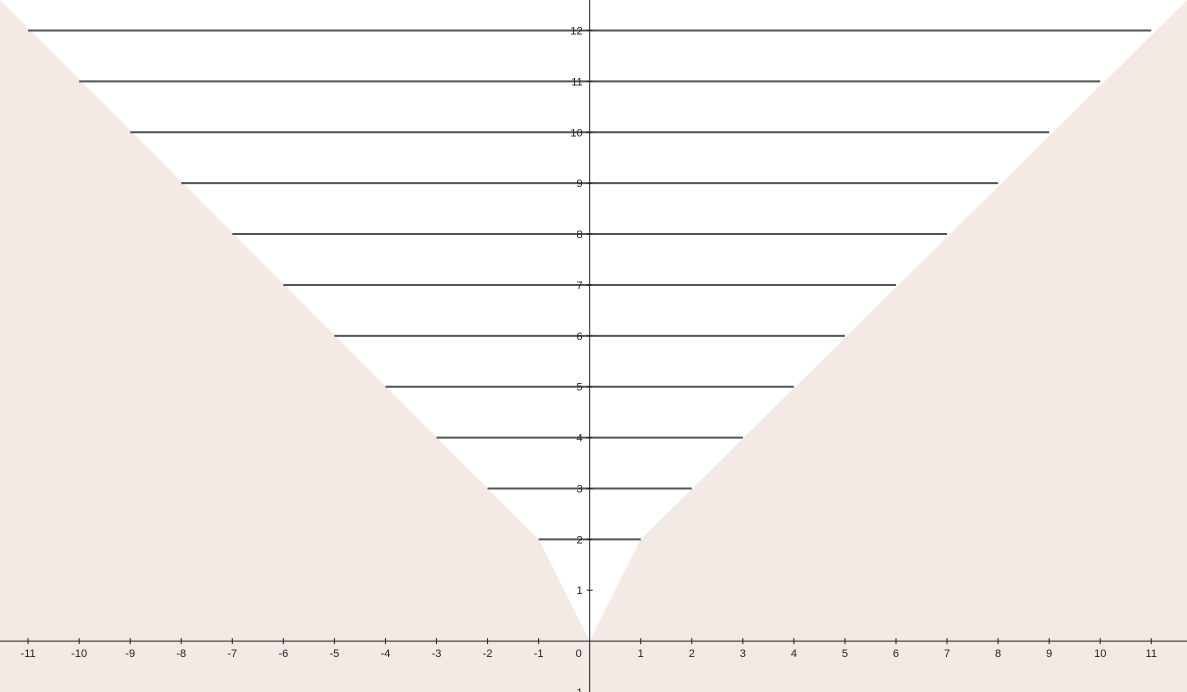  Describe the element at coordinates (283, 654) in the screenshot. I see `x-tick-label: -6` at that location.